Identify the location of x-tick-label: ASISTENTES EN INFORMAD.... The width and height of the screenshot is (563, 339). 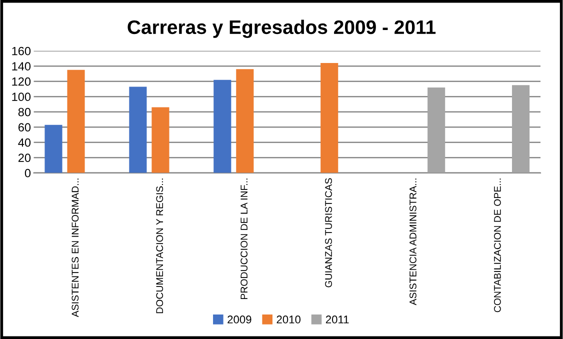
(75, 248).